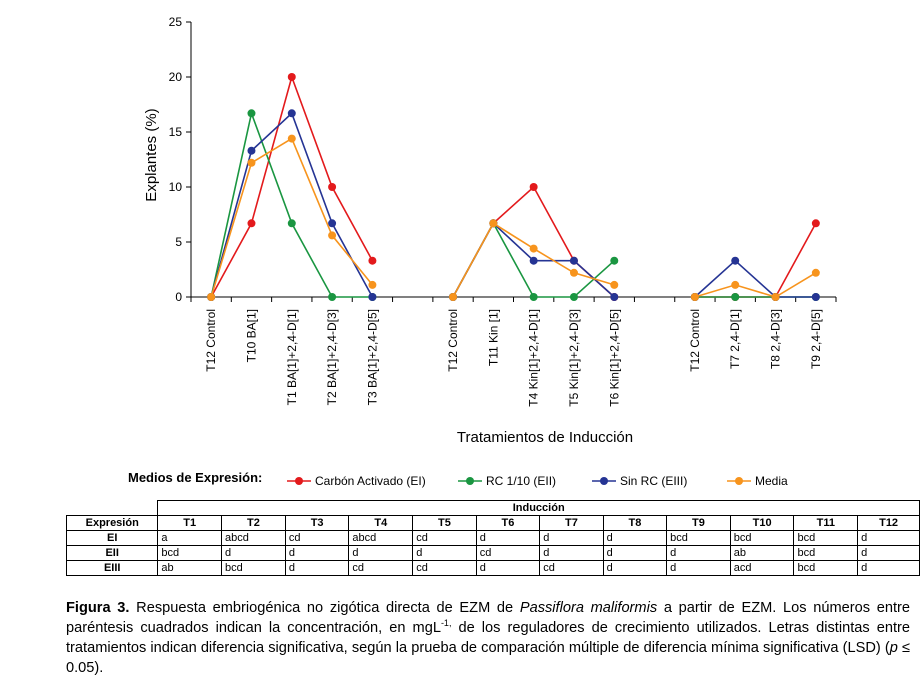 This screenshot has height=696, width=920. Describe the element at coordinates (698, 523) in the screenshot. I see `table-column-header: T9` at that location.